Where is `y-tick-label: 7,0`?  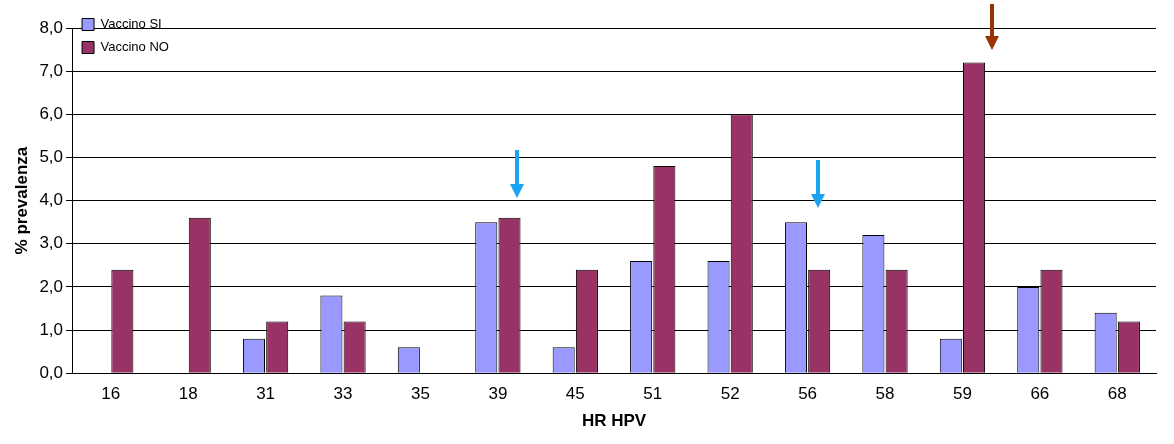
y-tick-label: 7,0 is located at coordinates (51, 70).